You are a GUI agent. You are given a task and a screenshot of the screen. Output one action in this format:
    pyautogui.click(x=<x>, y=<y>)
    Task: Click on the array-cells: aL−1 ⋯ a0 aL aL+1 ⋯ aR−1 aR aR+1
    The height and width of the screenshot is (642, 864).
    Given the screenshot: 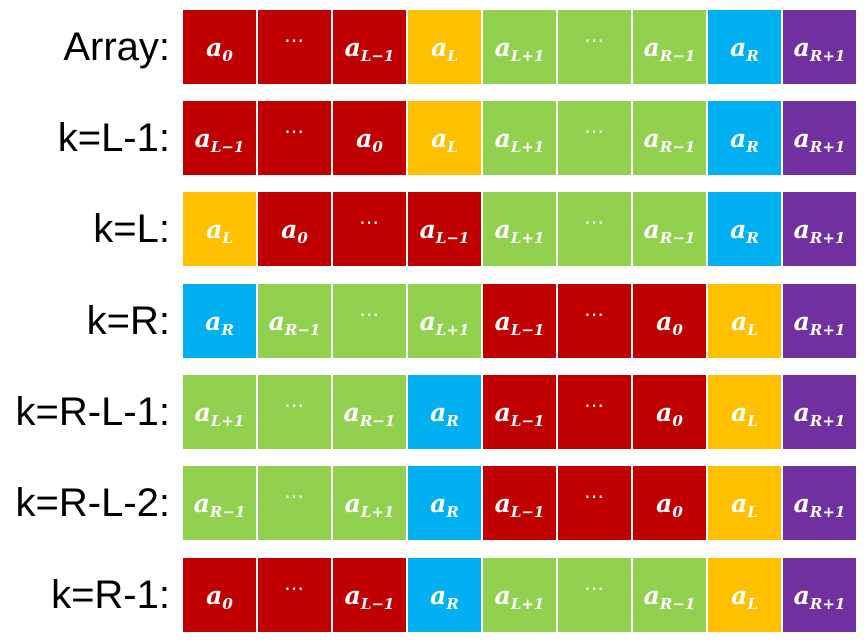 What is the action you would take?
    pyautogui.click(x=520, y=138)
    